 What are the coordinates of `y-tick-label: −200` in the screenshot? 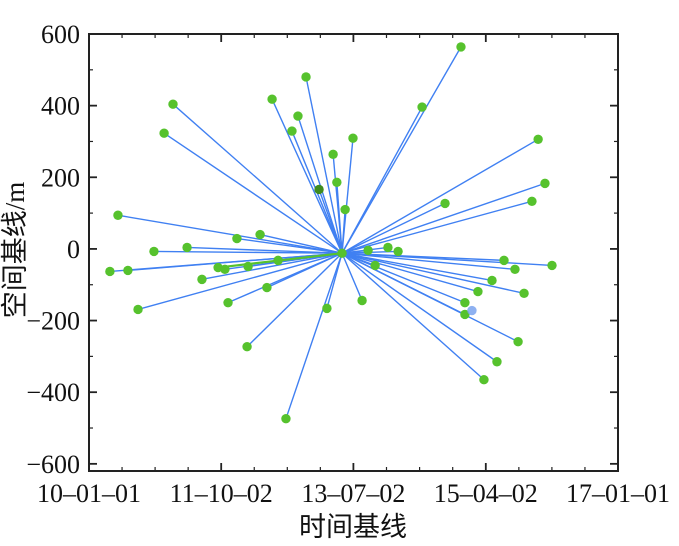 It's located at (53, 321).